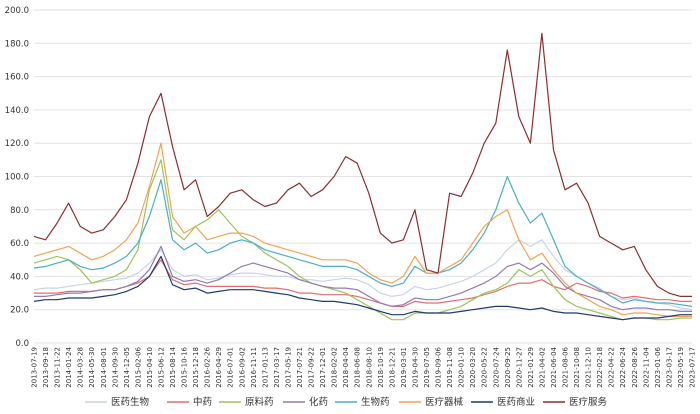  Describe the element at coordinates (589, 367) in the screenshot. I see `x-tick-label: 2021-12-10` at that location.